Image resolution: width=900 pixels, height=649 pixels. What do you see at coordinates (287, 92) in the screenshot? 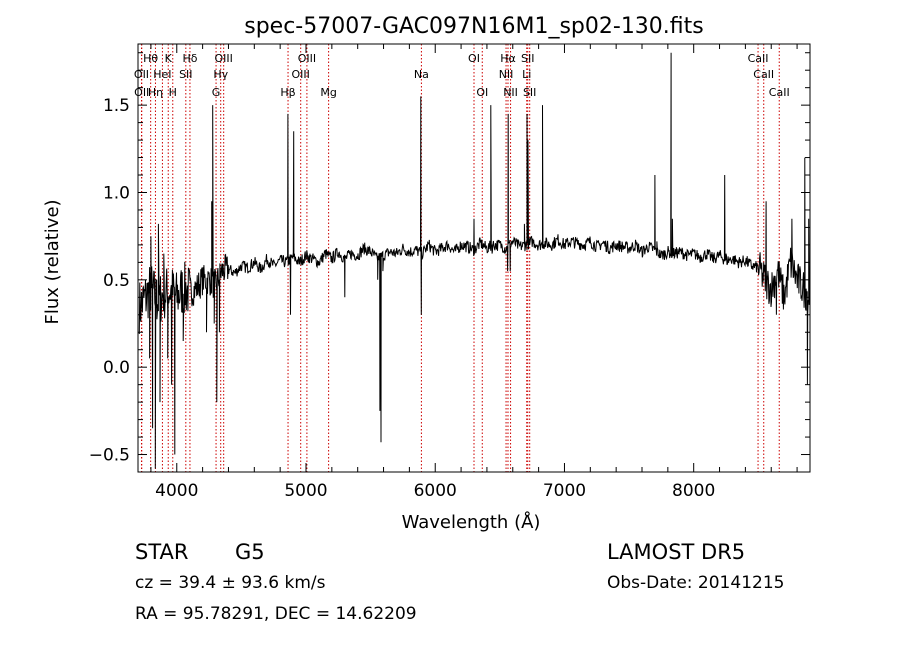
I see `spectral-line-label: Hβ` at bounding box center [287, 92].